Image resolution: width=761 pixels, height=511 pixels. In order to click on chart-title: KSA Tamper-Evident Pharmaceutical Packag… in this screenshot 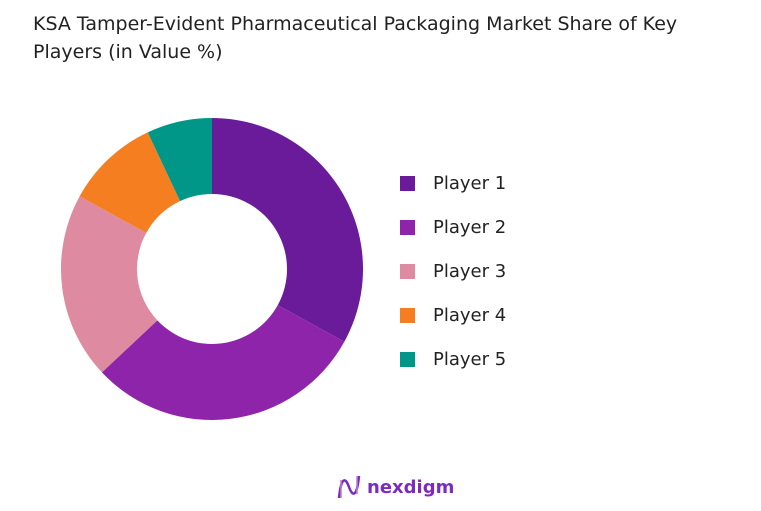, I will do `click(355, 38)`.